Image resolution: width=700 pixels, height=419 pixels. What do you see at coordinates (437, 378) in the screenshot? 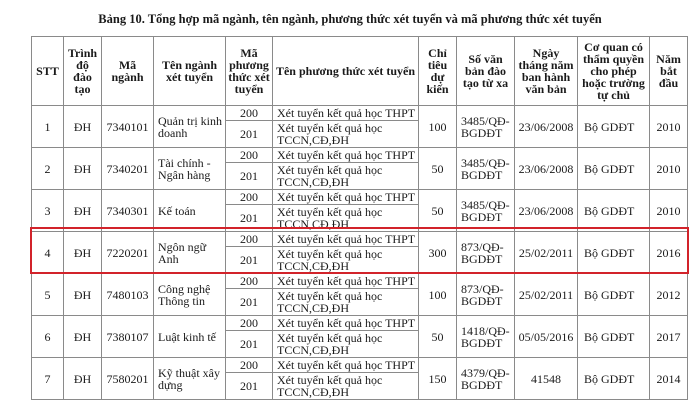
I see `quota-cell: 150` at bounding box center [437, 378].